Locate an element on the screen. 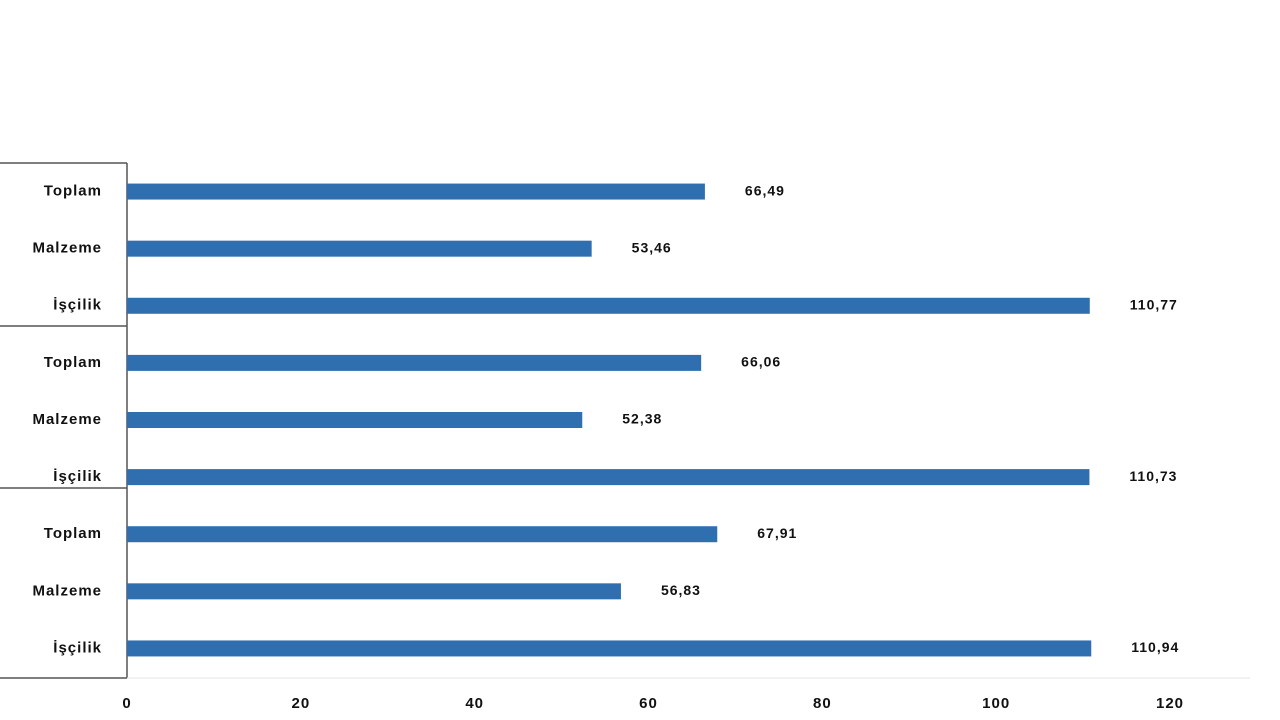  value-label: 66,49 is located at coordinates (765, 190).